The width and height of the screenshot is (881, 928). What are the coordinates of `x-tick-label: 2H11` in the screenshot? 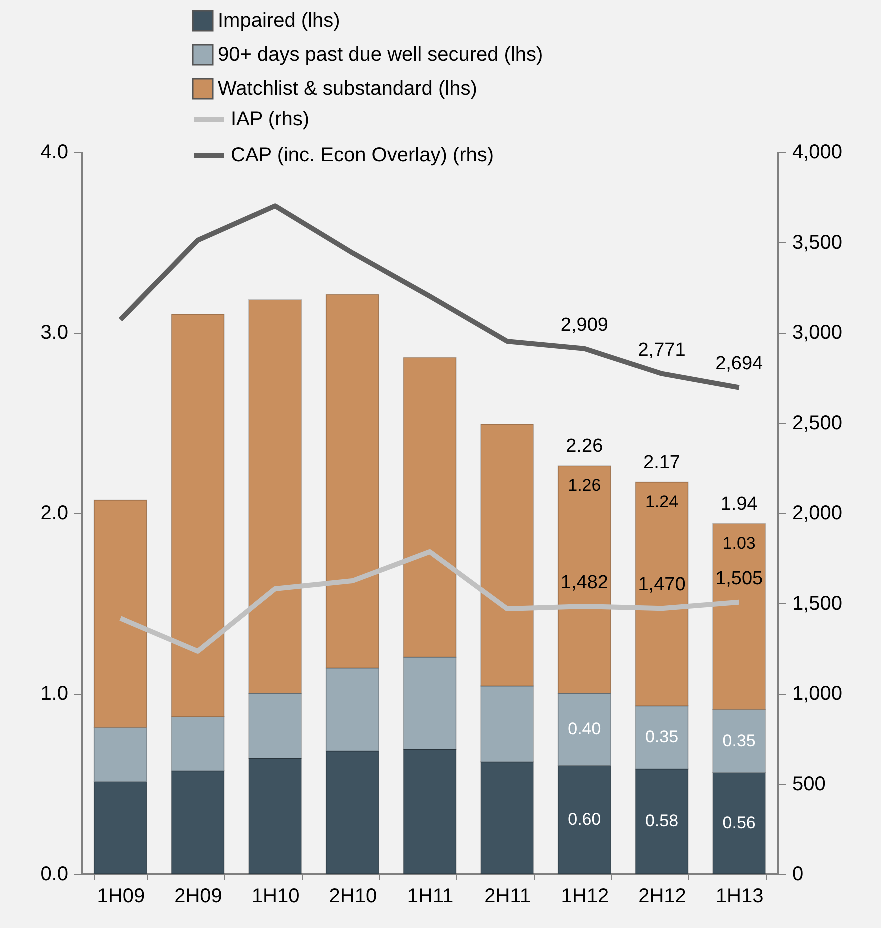 It's located at (507, 897).